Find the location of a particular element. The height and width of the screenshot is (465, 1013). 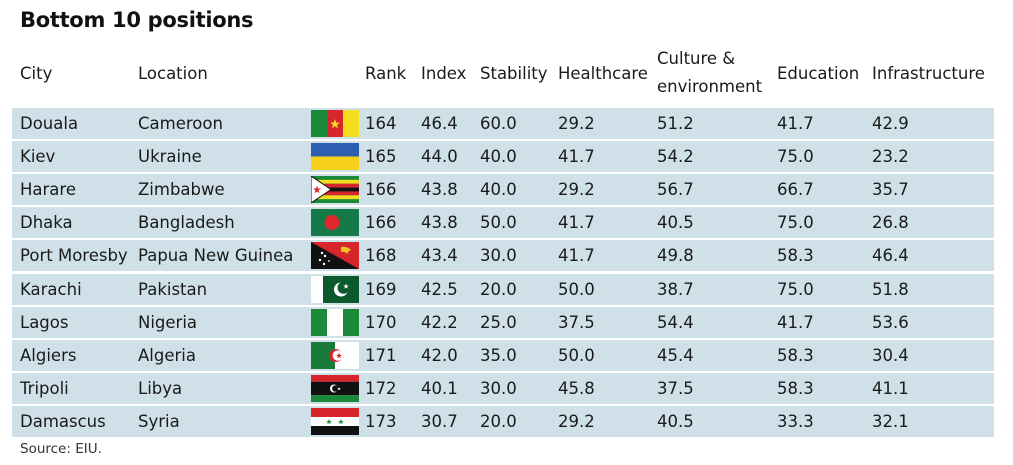

cell-city: Dhaka is located at coordinates (46, 222).